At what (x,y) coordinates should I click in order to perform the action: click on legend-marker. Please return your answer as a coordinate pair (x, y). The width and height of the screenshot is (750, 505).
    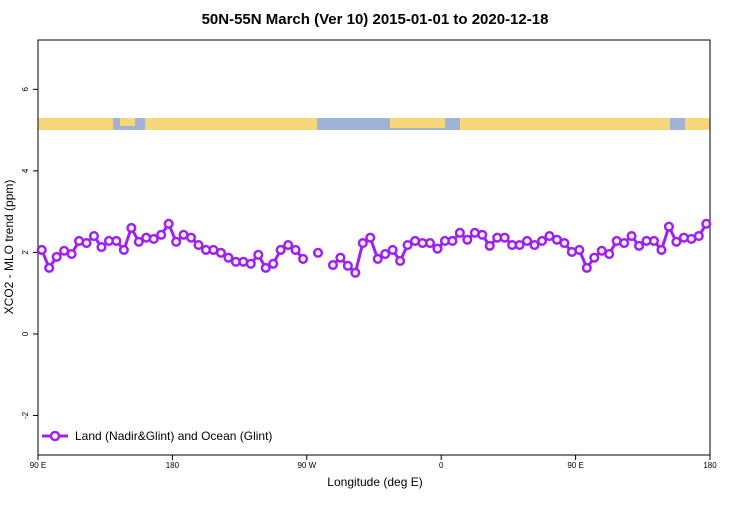
    Looking at the image, I should click on (55, 436).